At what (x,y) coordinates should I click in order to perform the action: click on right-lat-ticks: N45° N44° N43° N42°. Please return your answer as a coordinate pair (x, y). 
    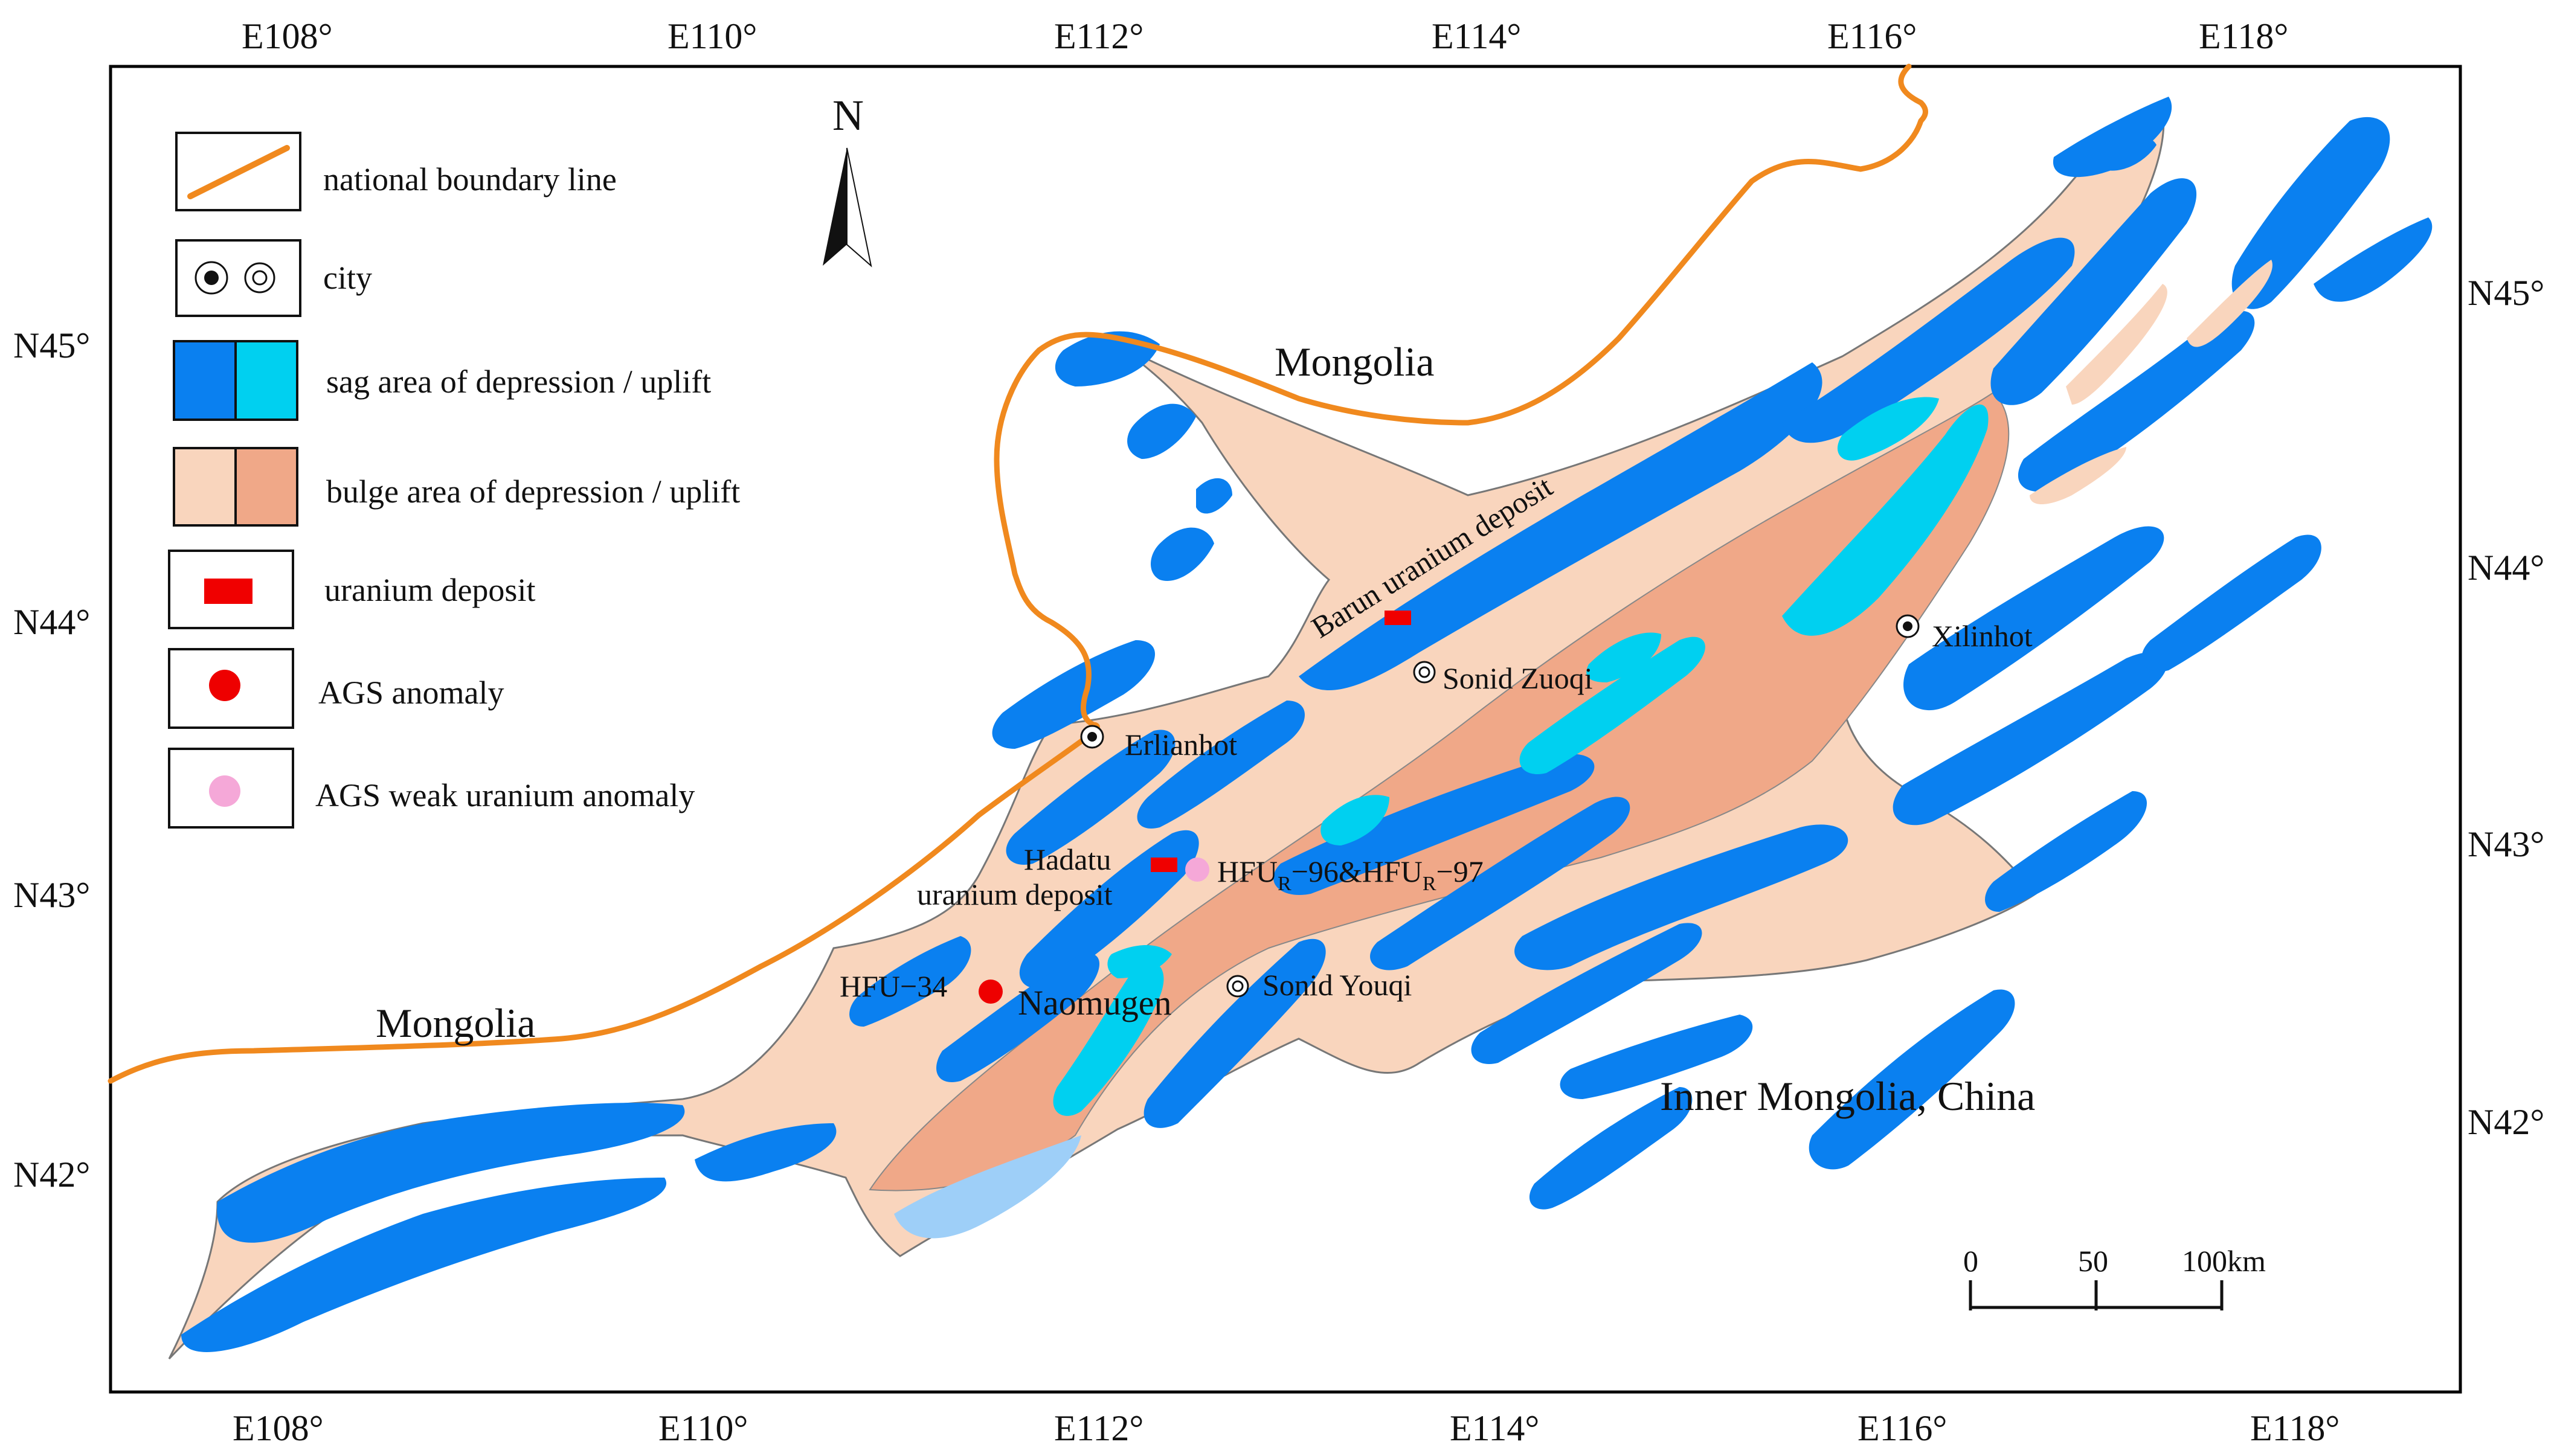
    Looking at the image, I should click on (2506, 707).